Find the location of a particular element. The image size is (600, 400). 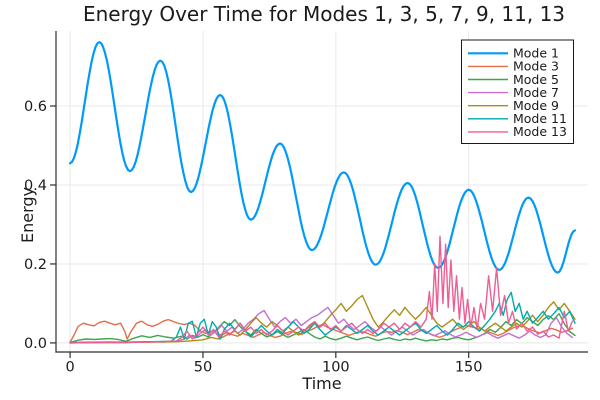

y-tick-label: 0.6 is located at coordinates (35, 107).